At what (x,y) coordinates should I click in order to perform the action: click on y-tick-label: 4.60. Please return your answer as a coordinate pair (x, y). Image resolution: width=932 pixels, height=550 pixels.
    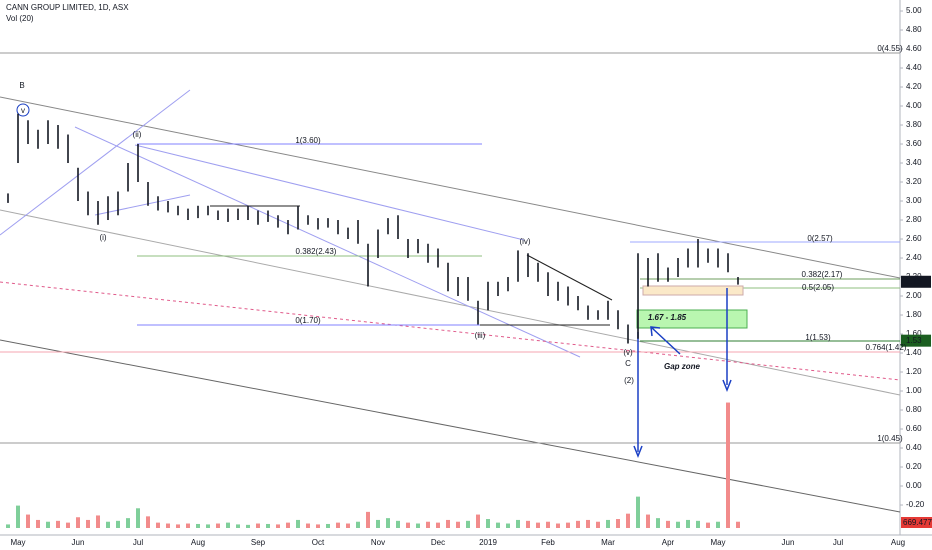
    Looking at the image, I should click on (914, 48).